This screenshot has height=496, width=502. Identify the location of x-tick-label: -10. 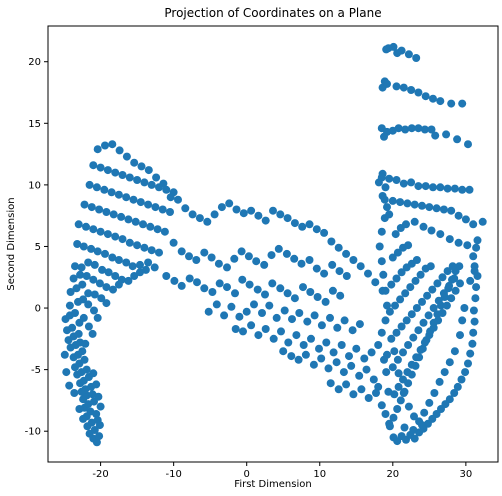
(173, 474).